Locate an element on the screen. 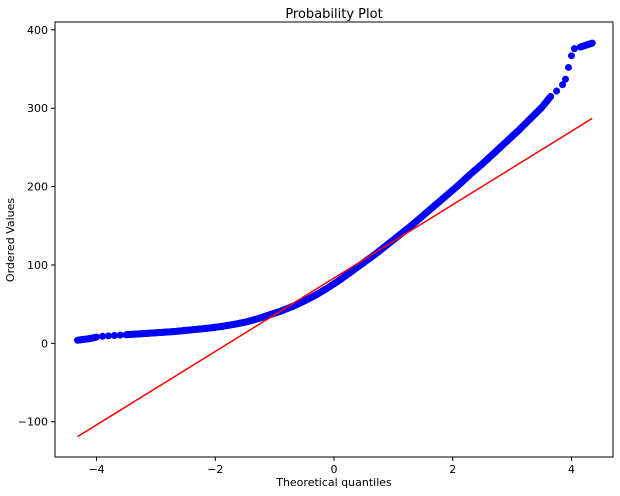 The width and height of the screenshot is (620, 496). x-tick-label: −2 is located at coordinates (215, 469).